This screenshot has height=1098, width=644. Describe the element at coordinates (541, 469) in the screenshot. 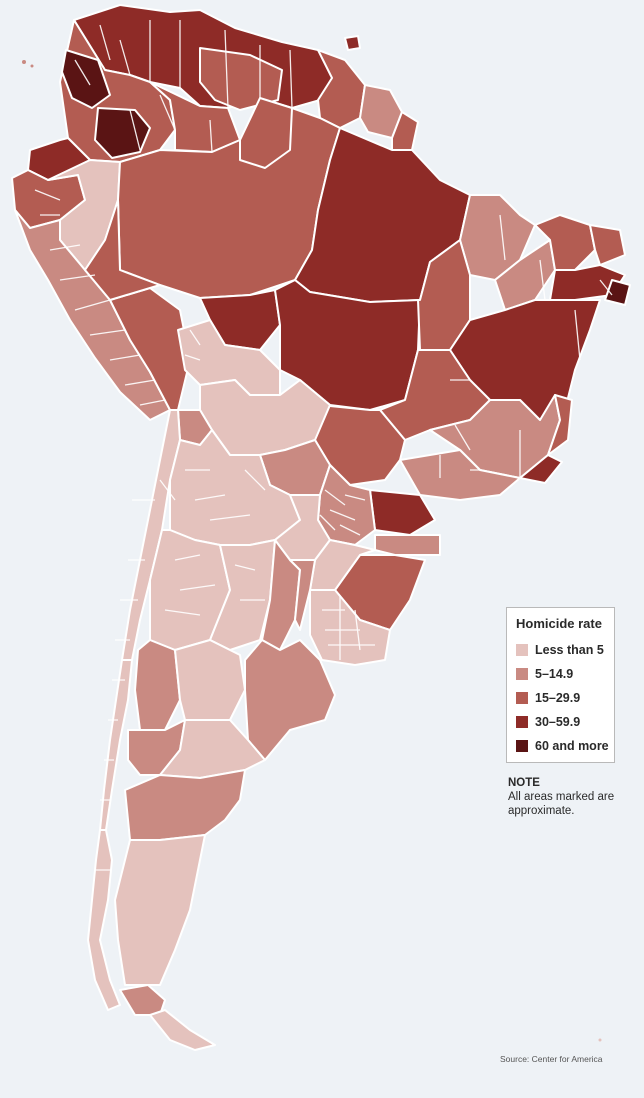

I see `region-brazil-rio-de-janeiro` at that location.